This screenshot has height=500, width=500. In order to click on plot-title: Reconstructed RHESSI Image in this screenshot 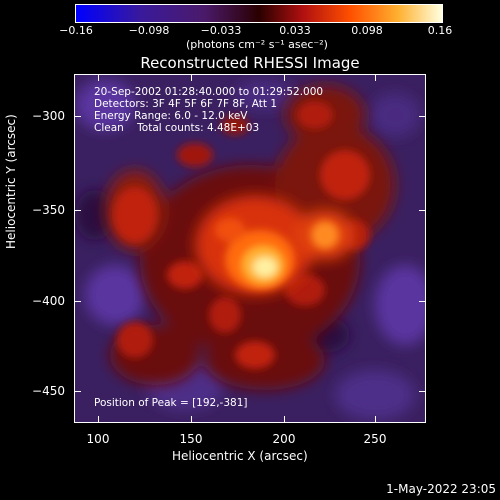, I will do `click(250, 63)`.